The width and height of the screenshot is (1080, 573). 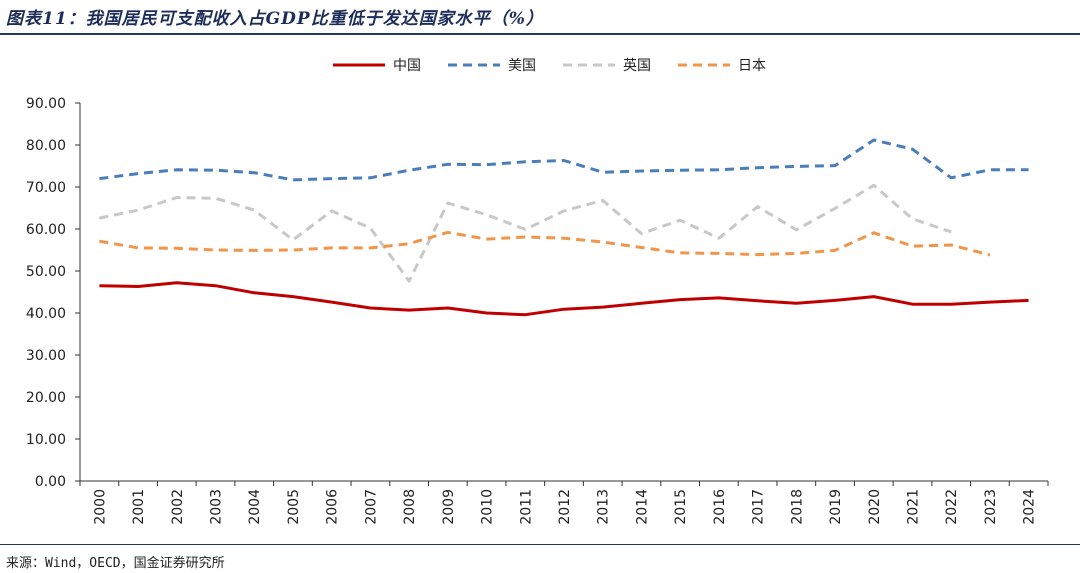 What do you see at coordinates (991, 507) in the screenshot?
I see `x-tick-label: 2023` at bounding box center [991, 507].